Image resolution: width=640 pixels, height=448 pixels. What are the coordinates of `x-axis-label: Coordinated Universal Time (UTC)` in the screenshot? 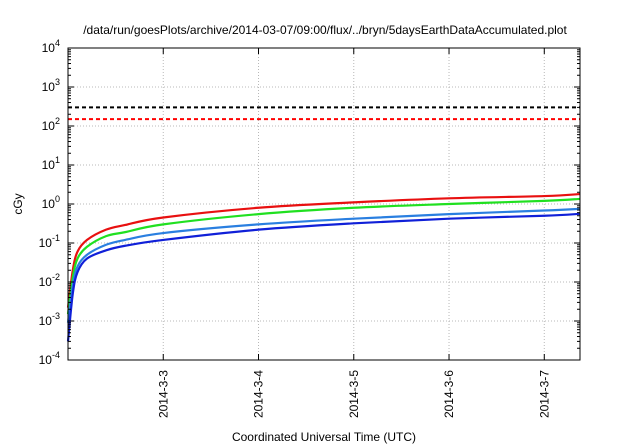 It's located at (324, 437).